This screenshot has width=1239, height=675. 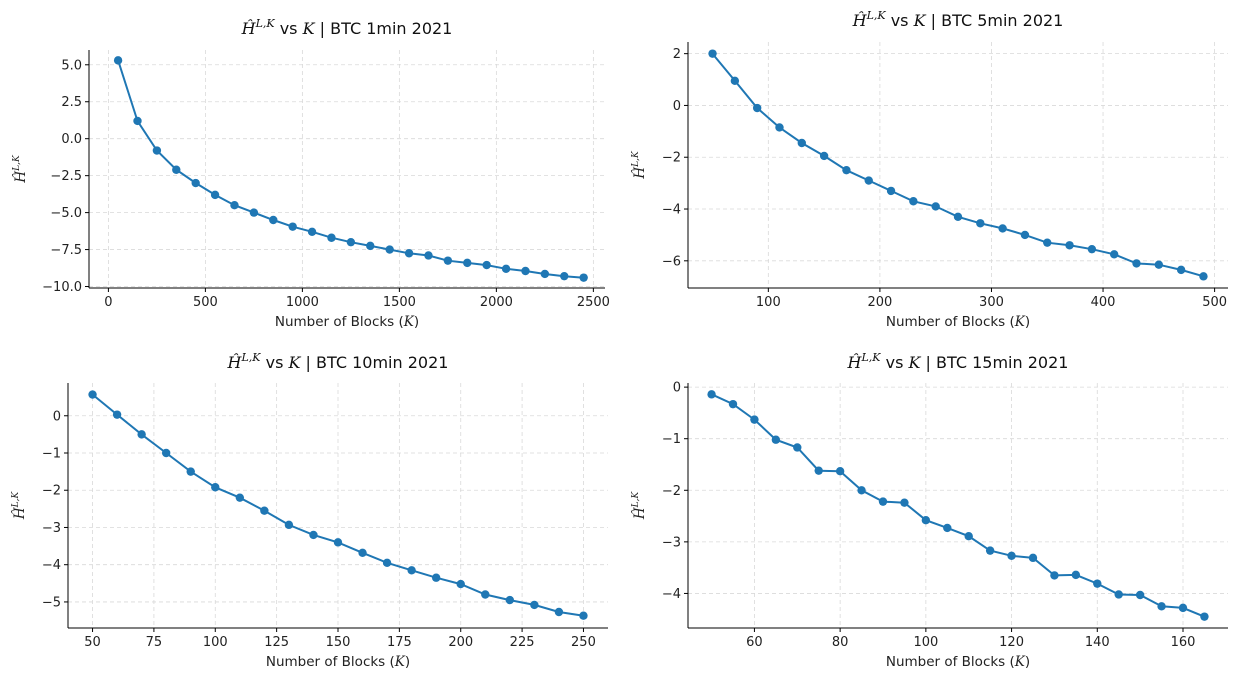 I want to click on y-tick-label: −5, so click(x=51, y=602).